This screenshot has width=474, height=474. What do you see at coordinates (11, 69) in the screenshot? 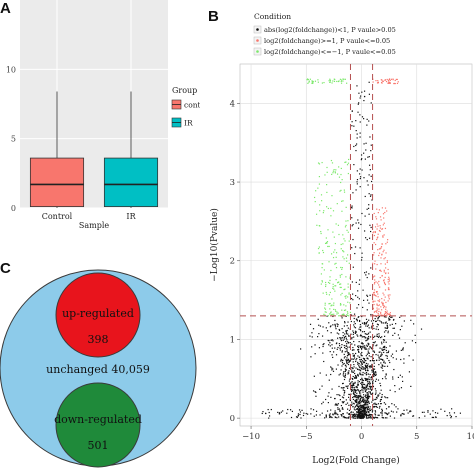
I see `boxplot-ytick-label: 10` at bounding box center [11, 69].